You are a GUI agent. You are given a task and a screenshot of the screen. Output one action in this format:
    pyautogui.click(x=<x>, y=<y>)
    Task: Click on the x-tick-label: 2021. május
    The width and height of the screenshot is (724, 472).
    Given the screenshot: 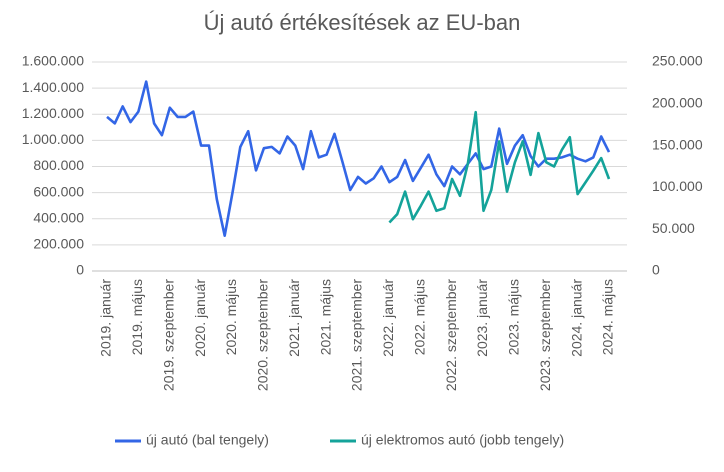 What is the action you would take?
    pyautogui.click(x=325, y=317)
    